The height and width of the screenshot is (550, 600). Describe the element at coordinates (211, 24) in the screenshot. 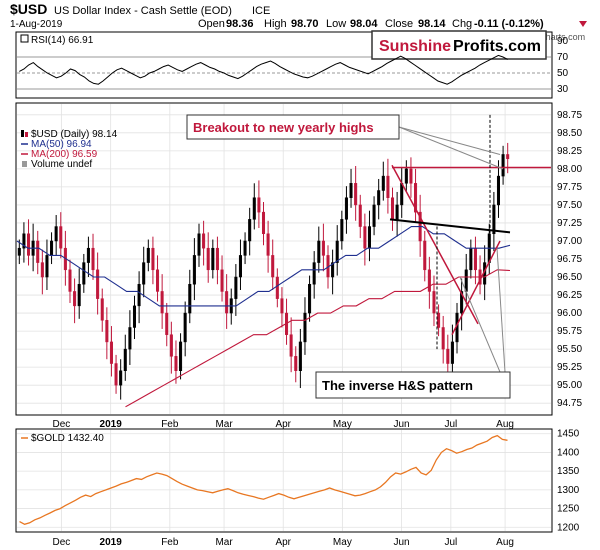

I see `open-label: Open` at that location.